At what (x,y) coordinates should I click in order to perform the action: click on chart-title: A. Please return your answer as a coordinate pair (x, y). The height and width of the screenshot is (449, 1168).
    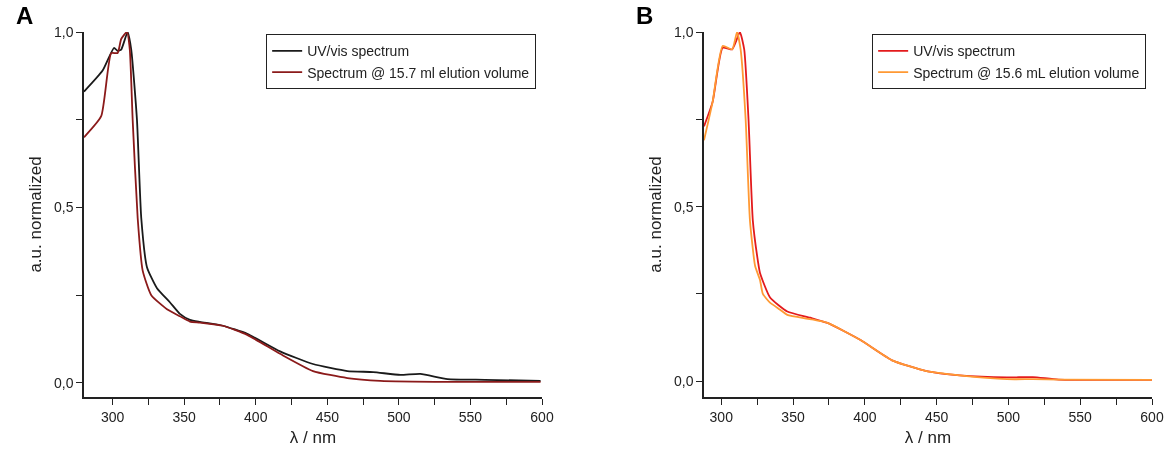
    Looking at the image, I should click on (25, 15).